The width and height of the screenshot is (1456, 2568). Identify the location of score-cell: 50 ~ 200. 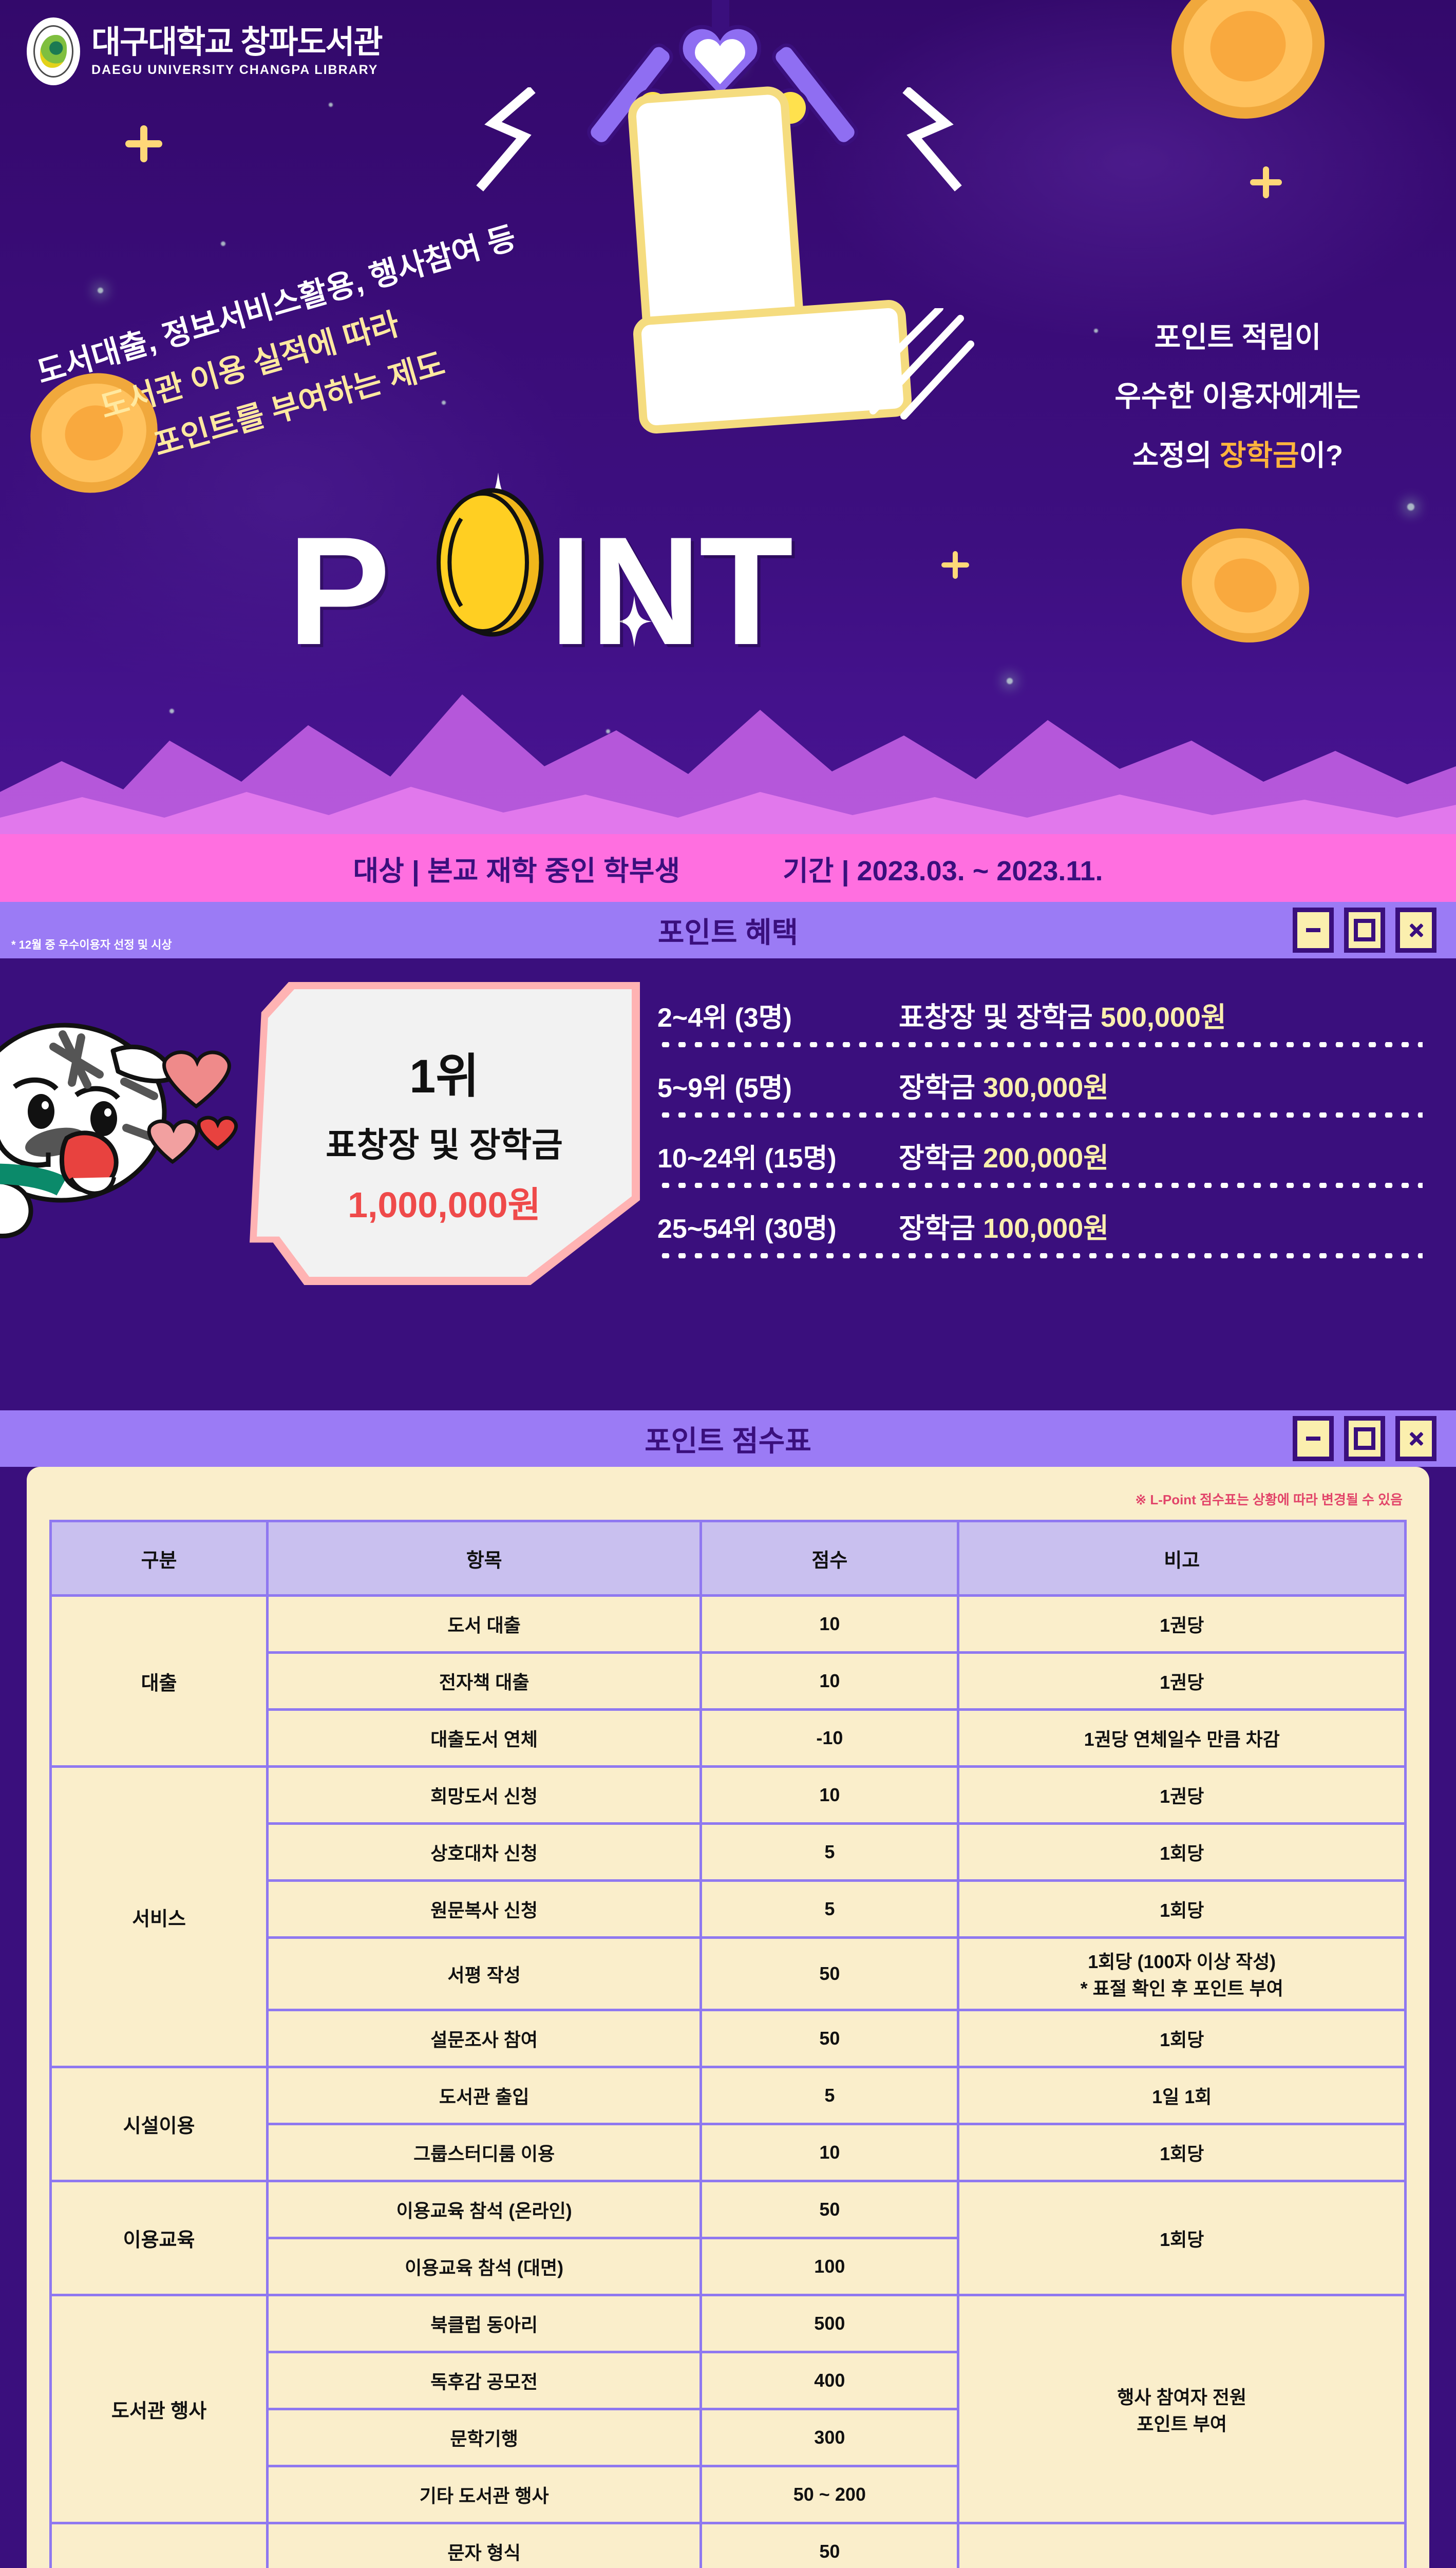
(829, 2494).